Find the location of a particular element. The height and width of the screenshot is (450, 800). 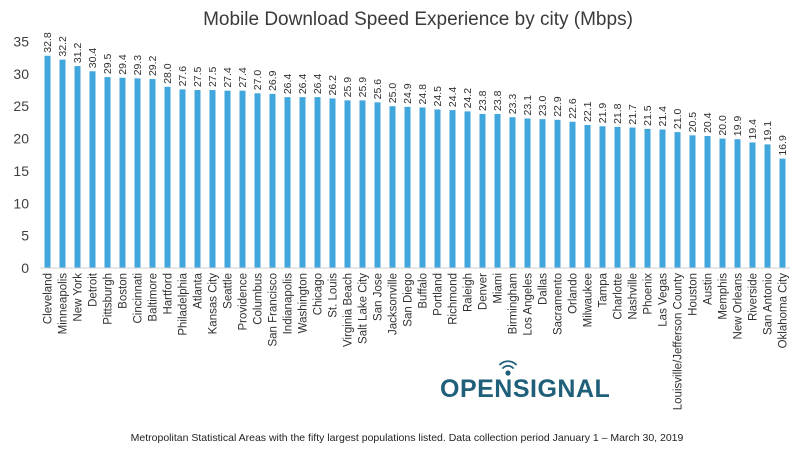

x-tick-label: Las Vegas is located at coordinates (664, 300).